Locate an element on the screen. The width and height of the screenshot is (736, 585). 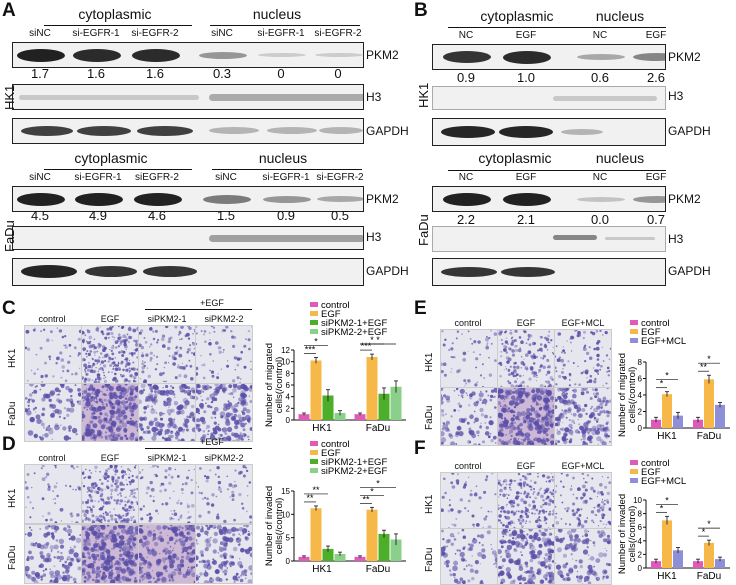
legend-label: EGF+MCL is located at coordinates (663, 341).